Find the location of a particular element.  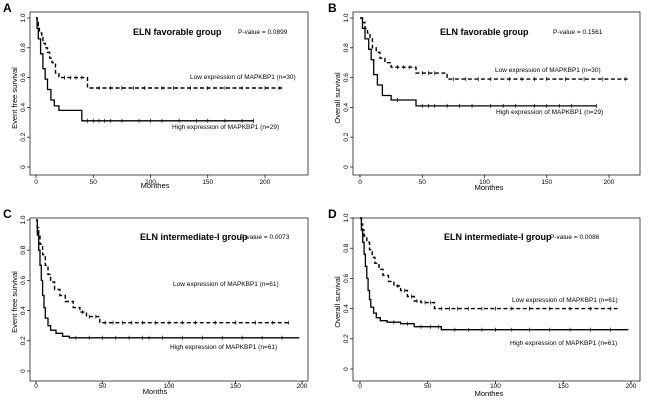

panel-letter: C is located at coordinates (7, 214).